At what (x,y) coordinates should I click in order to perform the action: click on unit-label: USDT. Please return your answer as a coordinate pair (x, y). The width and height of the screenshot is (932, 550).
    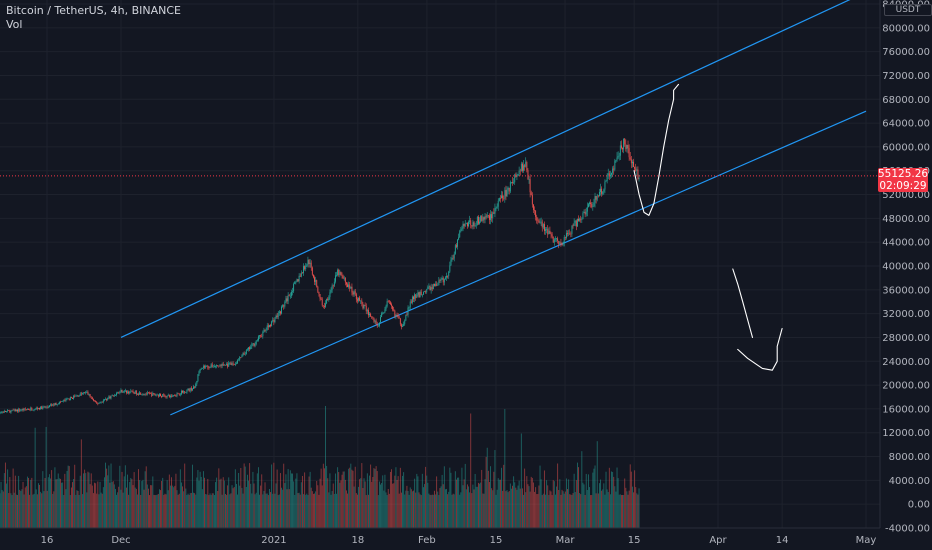
    Looking at the image, I should click on (908, 10).